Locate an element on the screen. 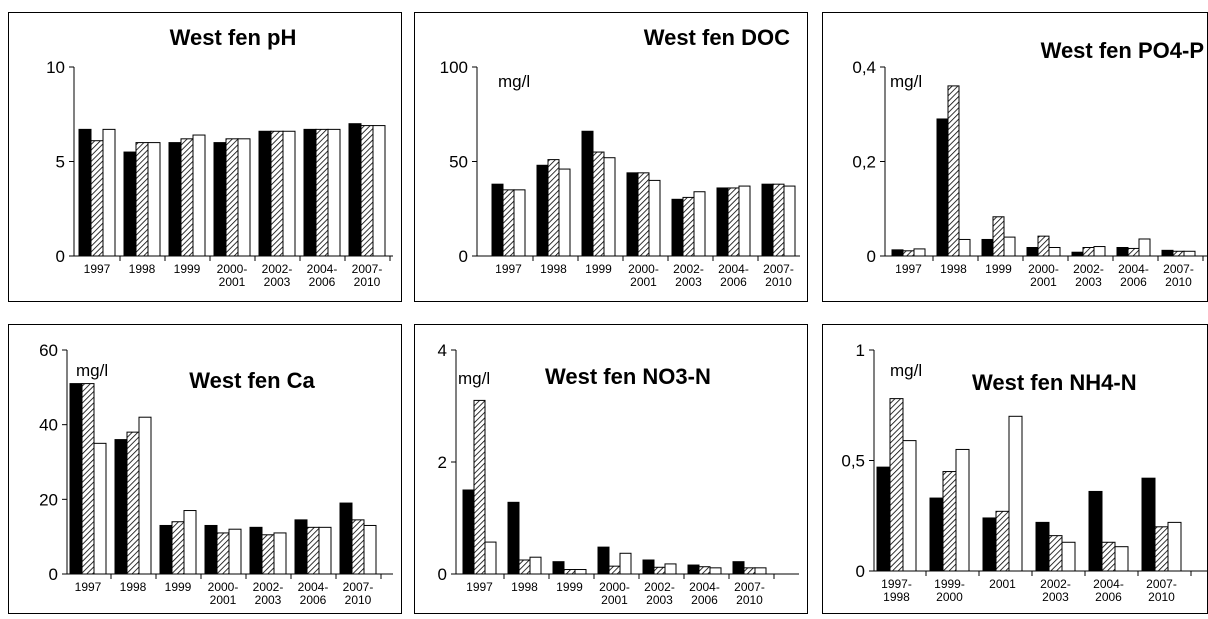  y-tick-label-2: 1 is located at coordinates (860, 350).